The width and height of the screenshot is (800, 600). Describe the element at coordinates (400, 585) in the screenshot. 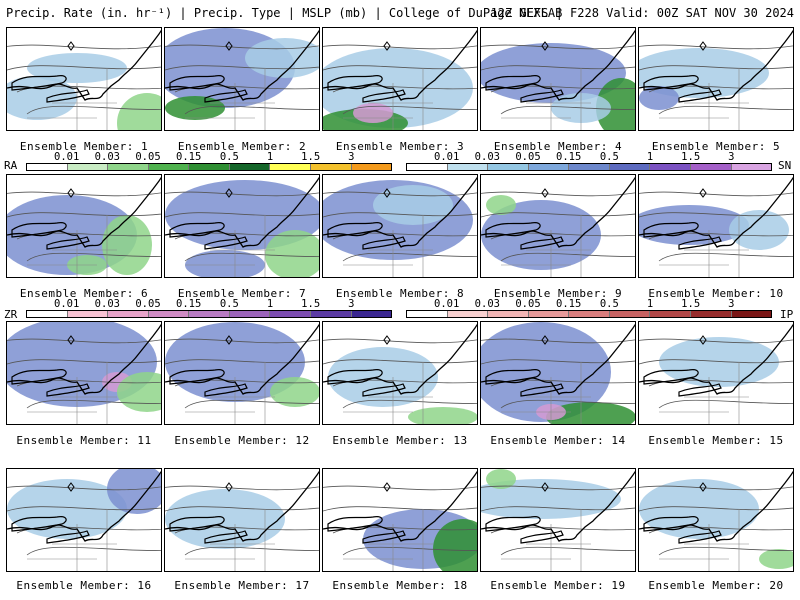

I see `ensemble-member-caption: Ensemble Member: 18` at that location.